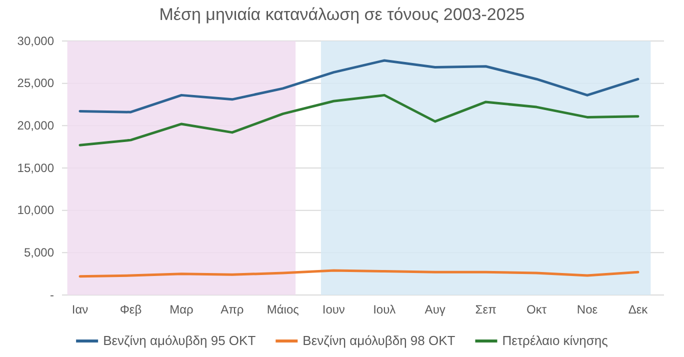  Describe the element at coordinates (182, 309) in the screenshot. I see `x-tick-label: Μαρ` at that location.